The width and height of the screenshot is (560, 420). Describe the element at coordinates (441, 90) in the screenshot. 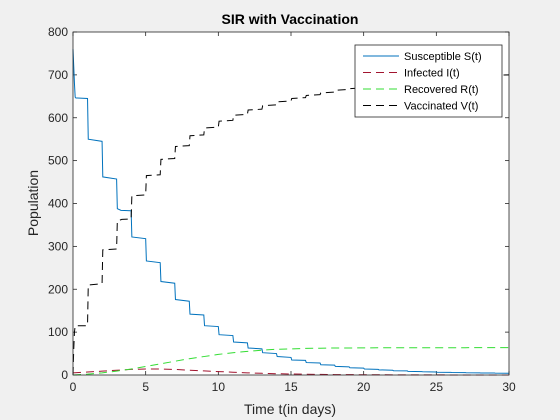

I see `legend-entry-label: Recovered R(t)` at that location.